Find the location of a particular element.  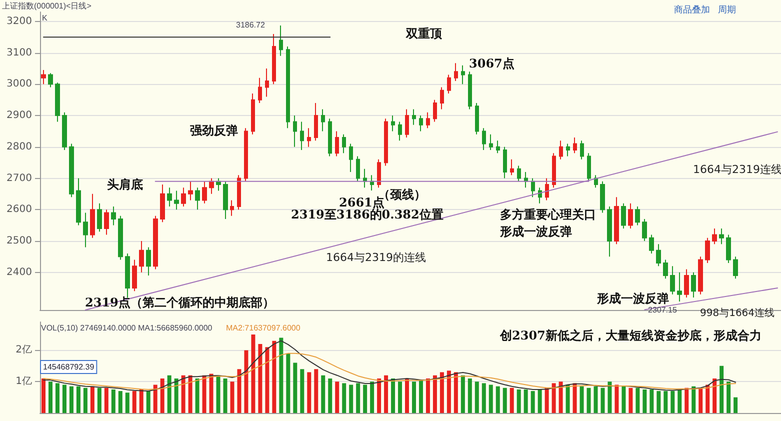

y-tick-label: 1亿 is located at coordinates (24, 382).